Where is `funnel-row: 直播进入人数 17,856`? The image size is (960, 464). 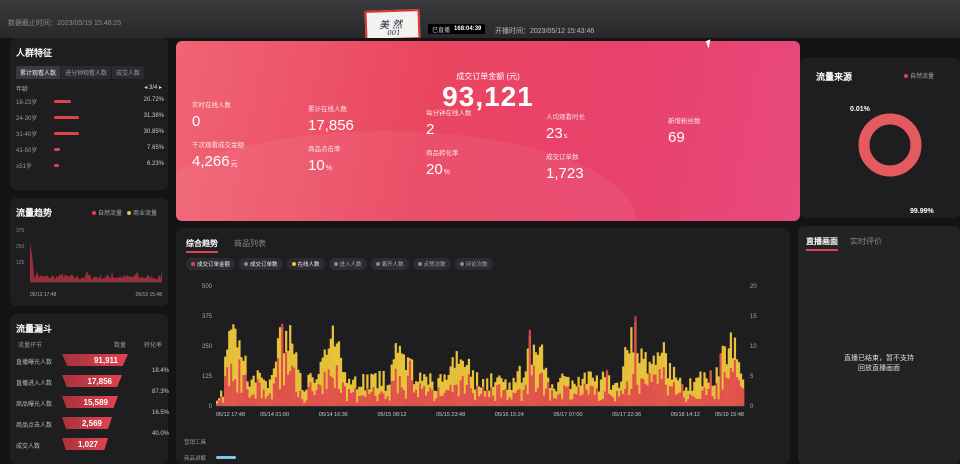
funnel-row: 直播进入人数 17,856 is located at coordinates (91, 382).